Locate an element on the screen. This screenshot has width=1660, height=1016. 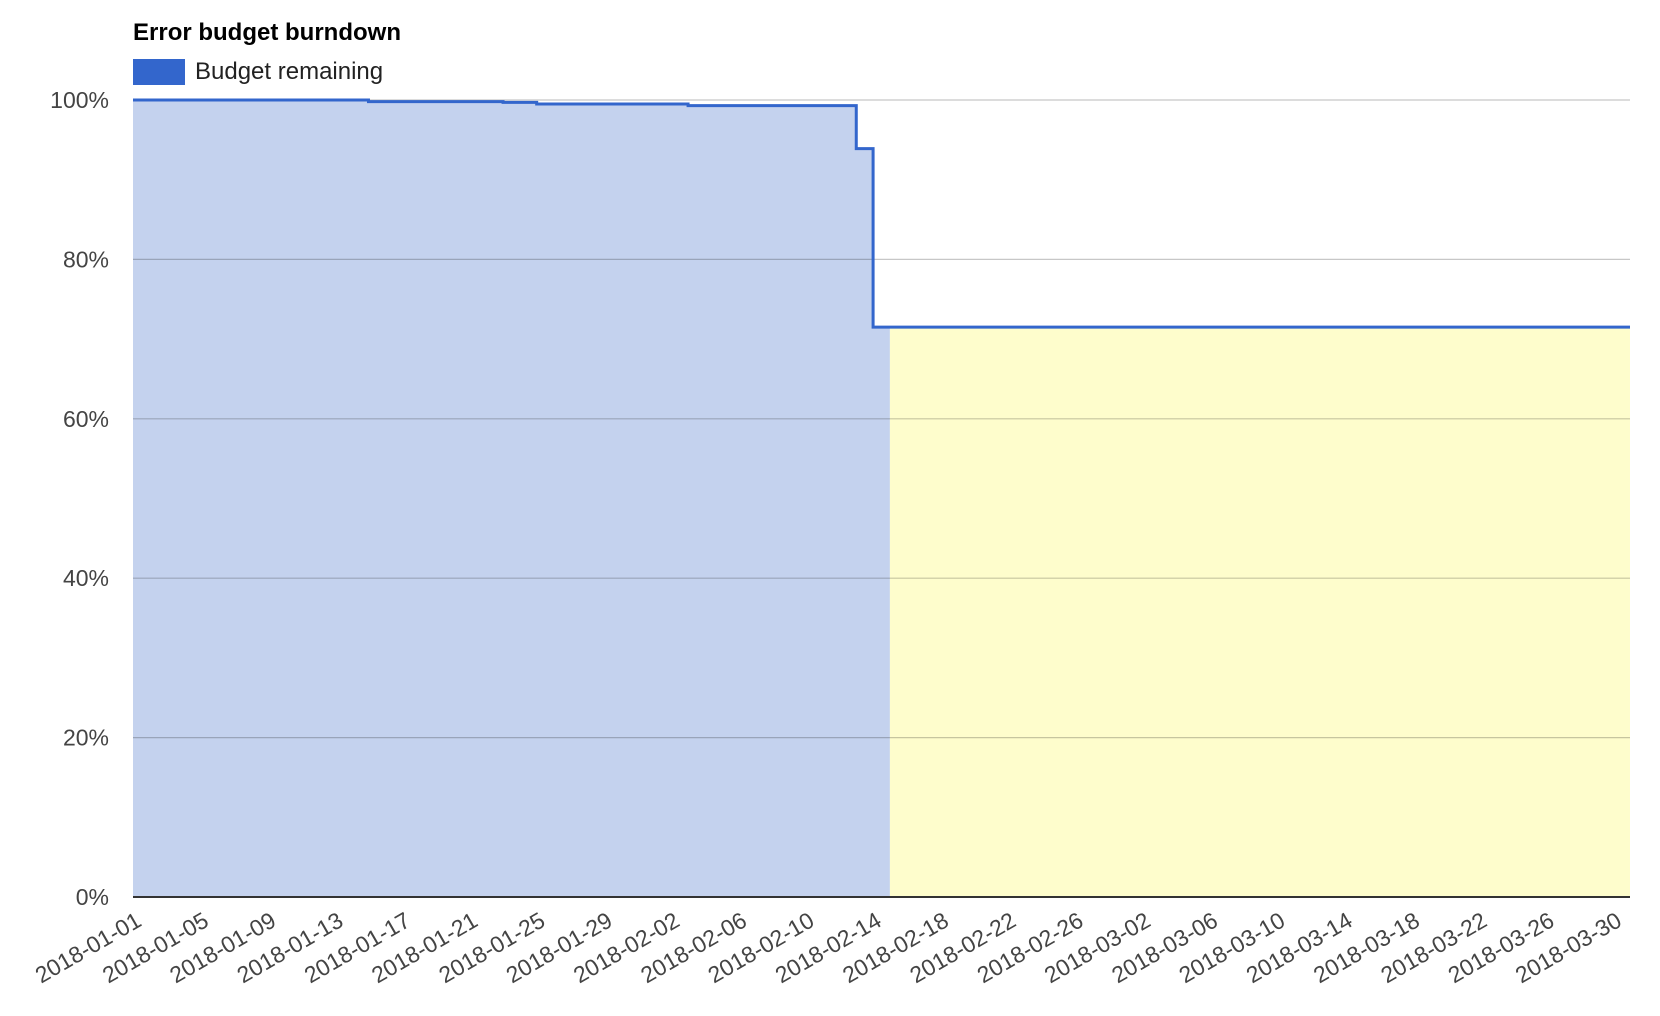
y-tick-label: 0% is located at coordinates (92, 897).